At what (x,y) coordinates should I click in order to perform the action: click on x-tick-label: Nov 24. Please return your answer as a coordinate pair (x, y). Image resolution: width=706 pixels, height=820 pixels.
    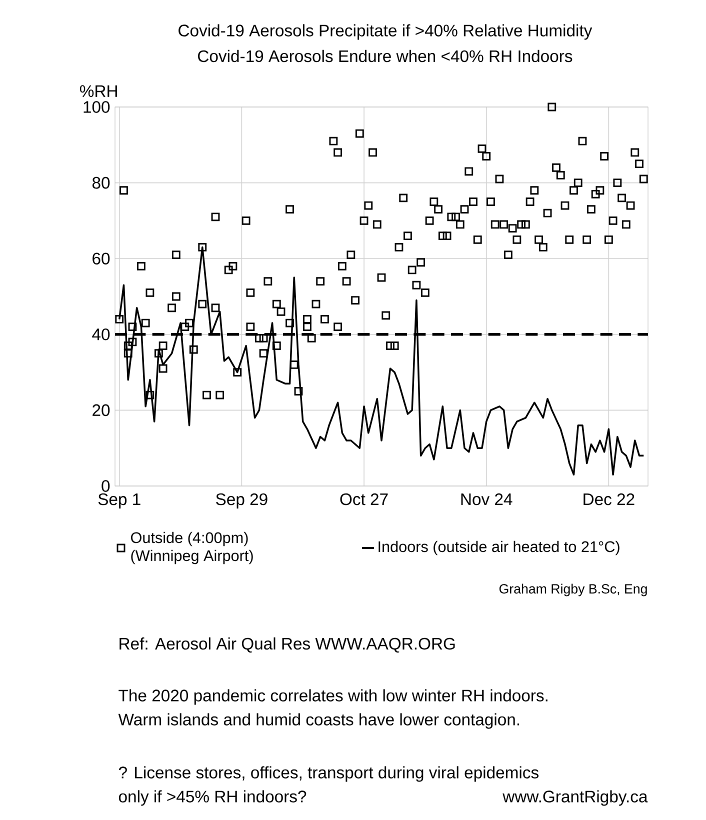
    Looking at the image, I should click on (486, 499).